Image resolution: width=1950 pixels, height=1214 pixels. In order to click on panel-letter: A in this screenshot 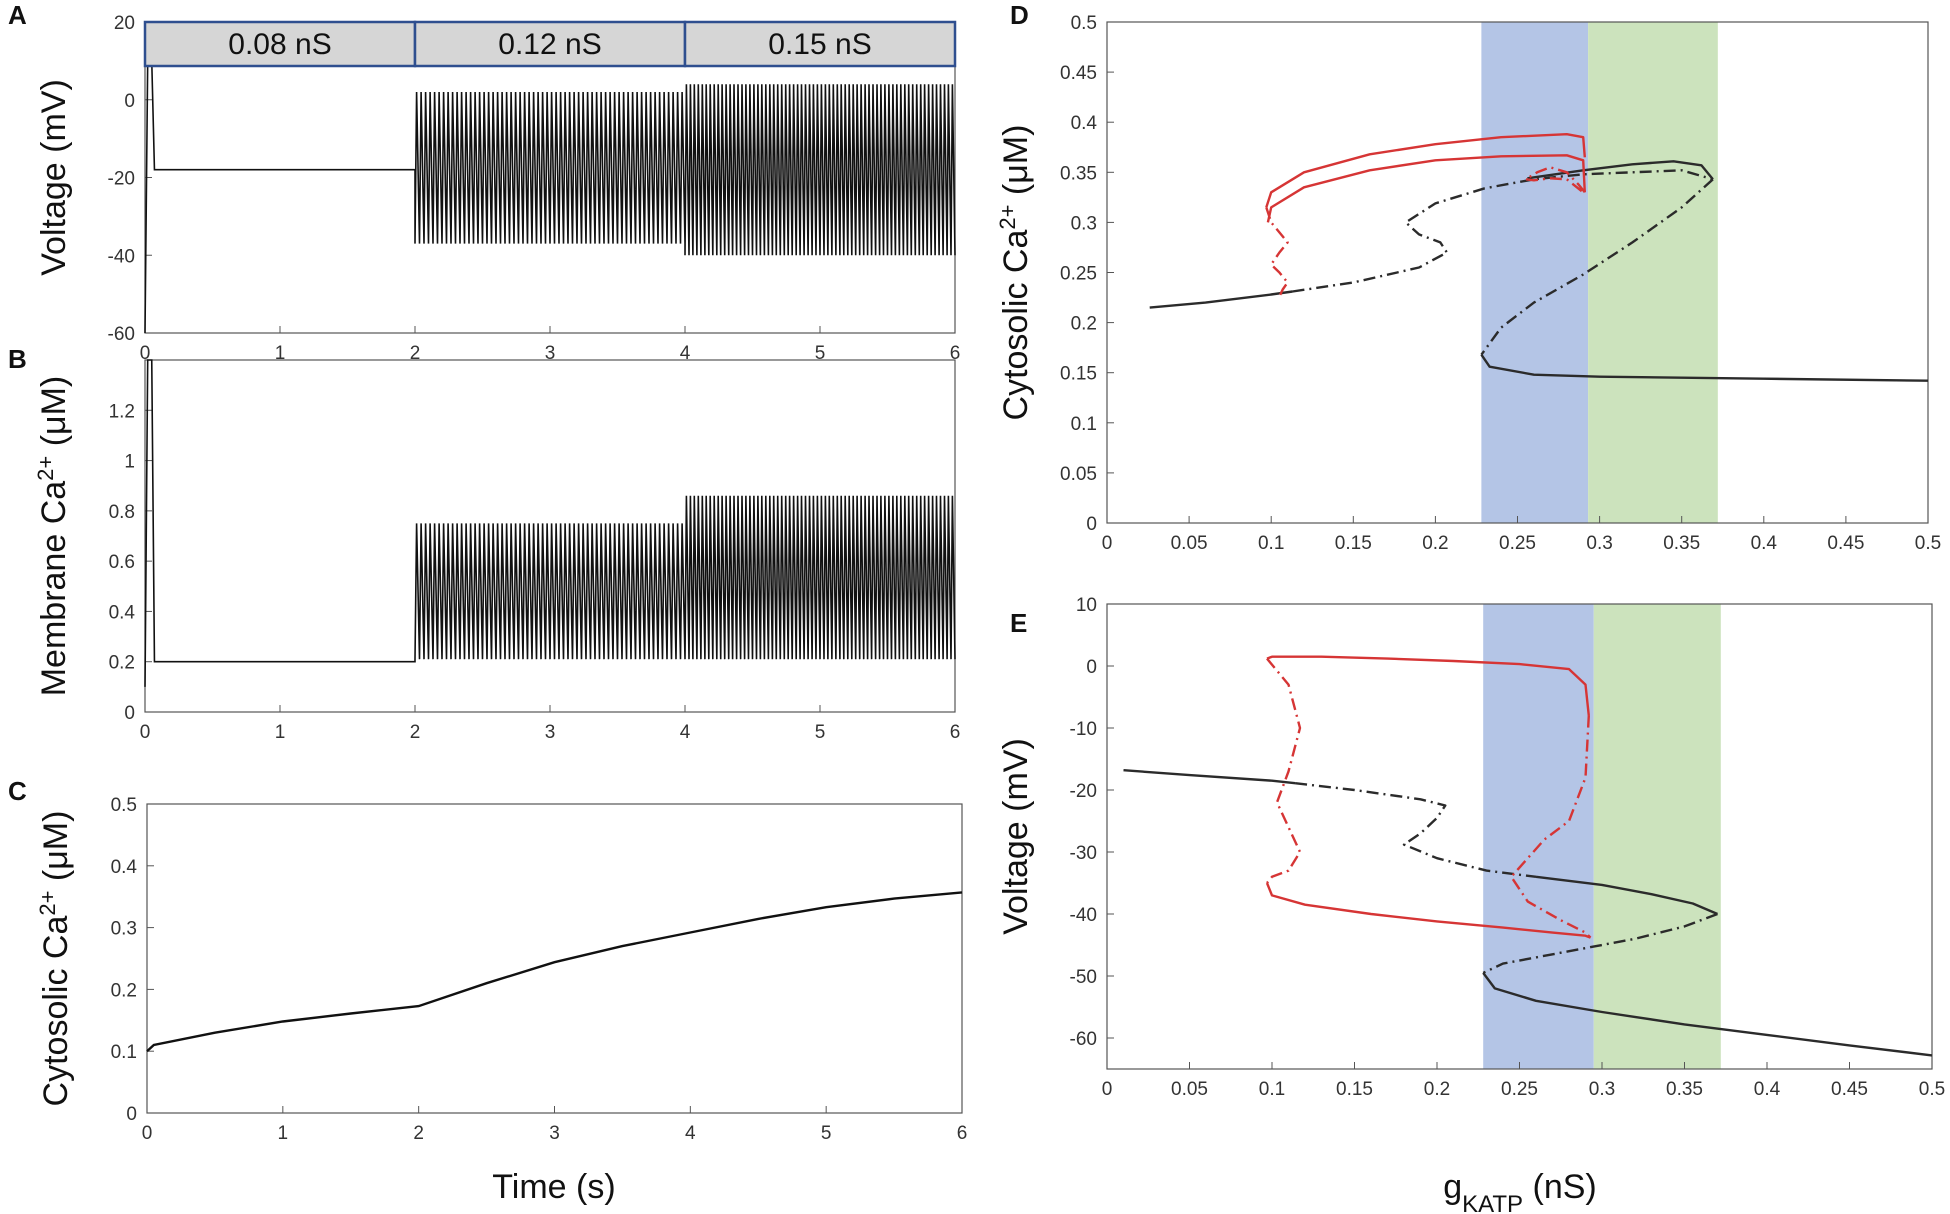, I will do `click(17, 15)`.